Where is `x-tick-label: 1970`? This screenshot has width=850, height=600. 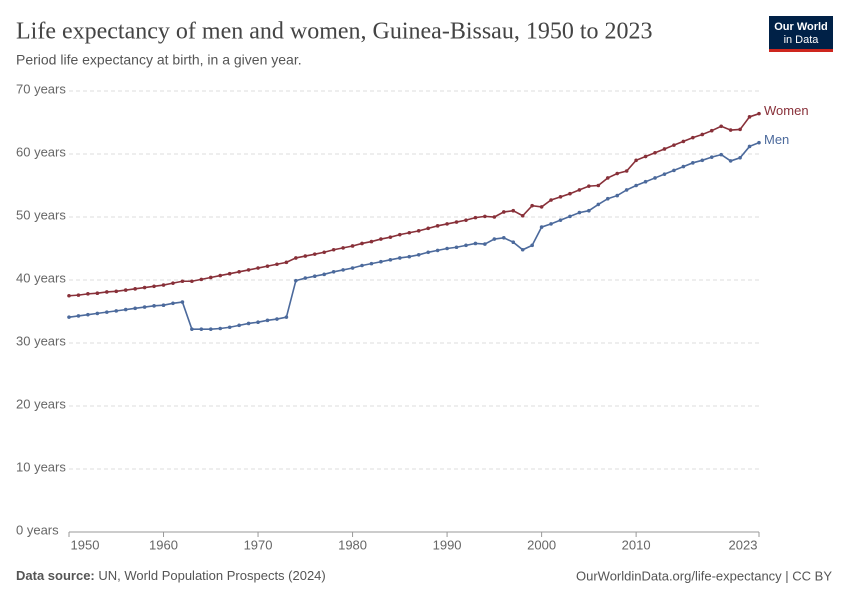 x-tick-label: 1970 is located at coordinates (258, 544).